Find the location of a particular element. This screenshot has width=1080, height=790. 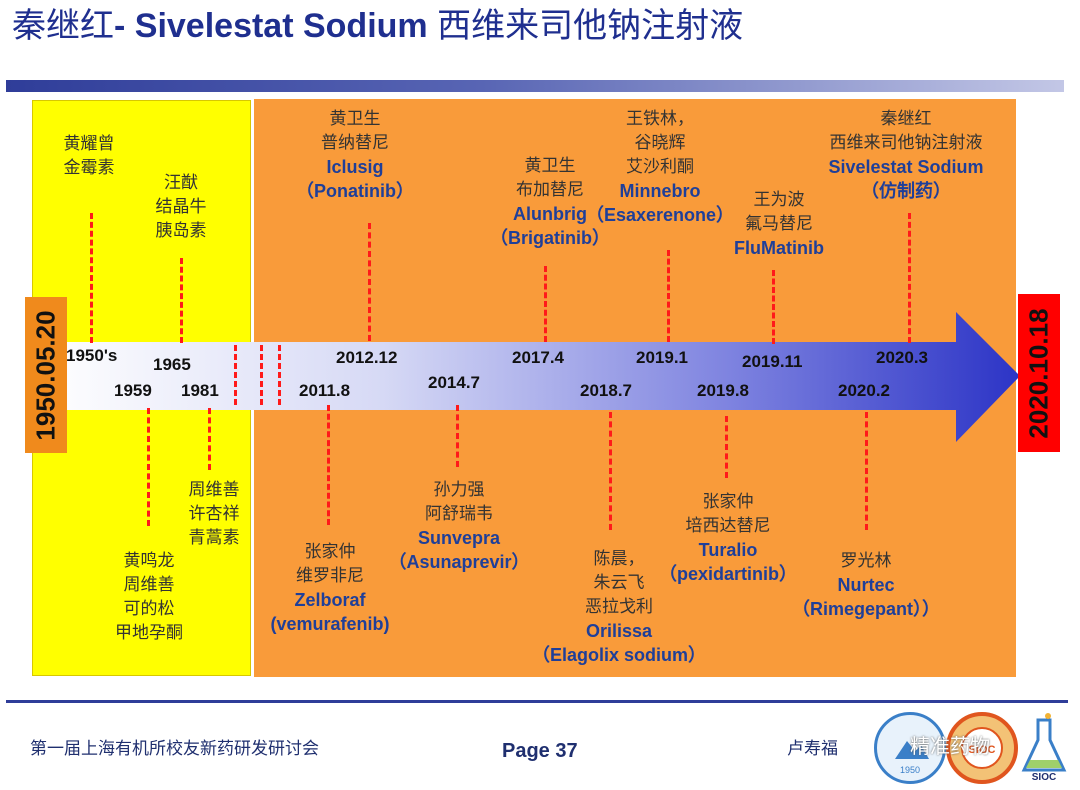

flask-logo: SIOC is located at coordinates (1044, 747).